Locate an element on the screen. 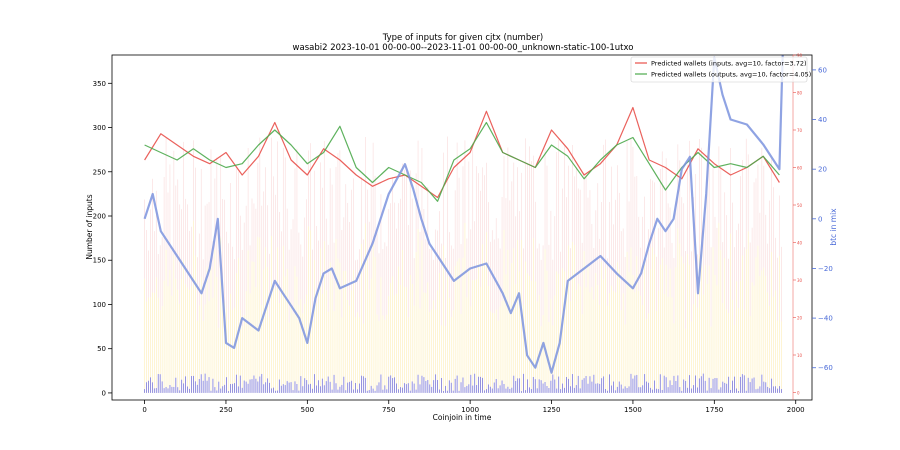  y3-tick-label: 90 is located at coordinates (800, 55).